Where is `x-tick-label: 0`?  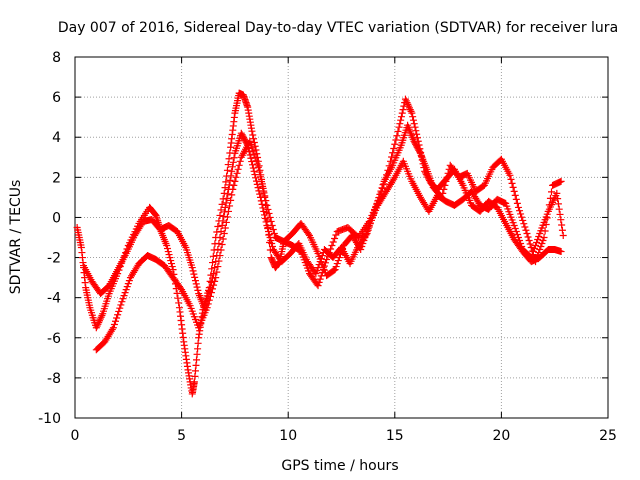
x-tick-label: 0 is located at coordinates (75, 436).